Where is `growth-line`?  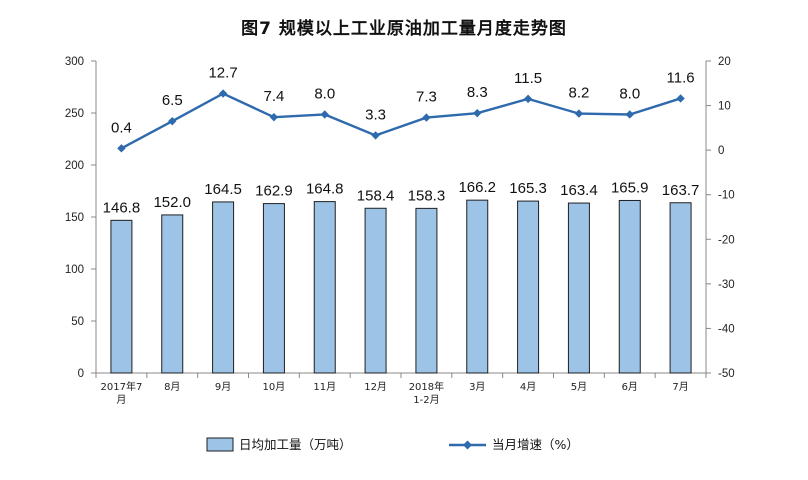
growth-line is located at coordinates (400, 121).